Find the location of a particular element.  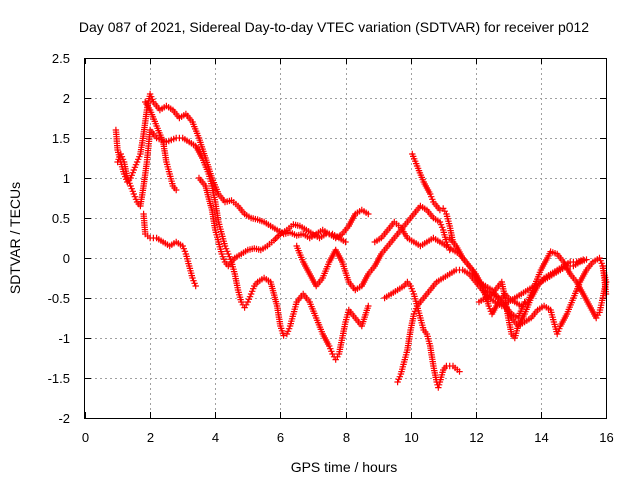

x-tick-label: 12 is located at coordinates (476, 437).